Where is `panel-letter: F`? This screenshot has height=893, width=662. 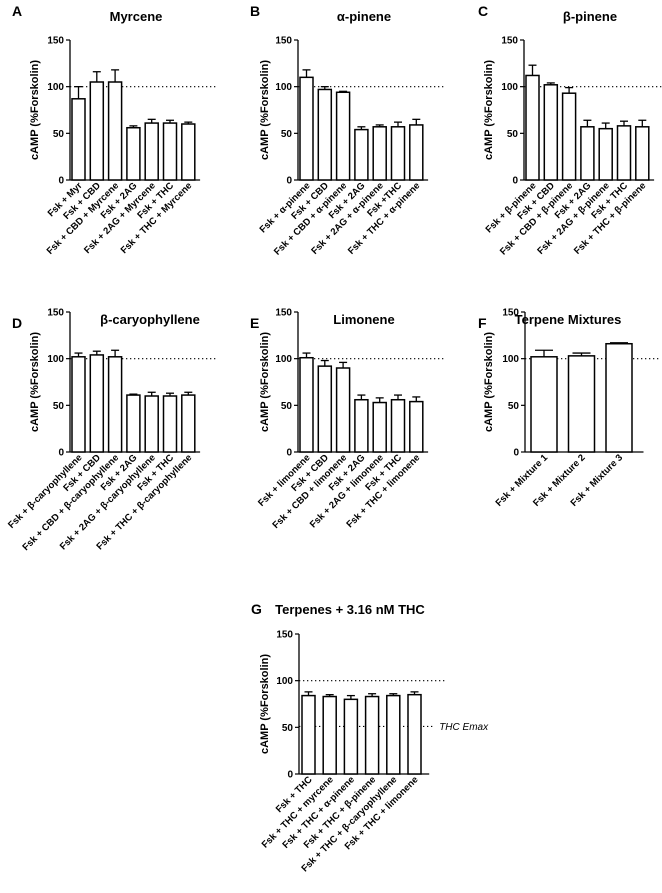
panel-letter: F is located at coordinates (482, 323).